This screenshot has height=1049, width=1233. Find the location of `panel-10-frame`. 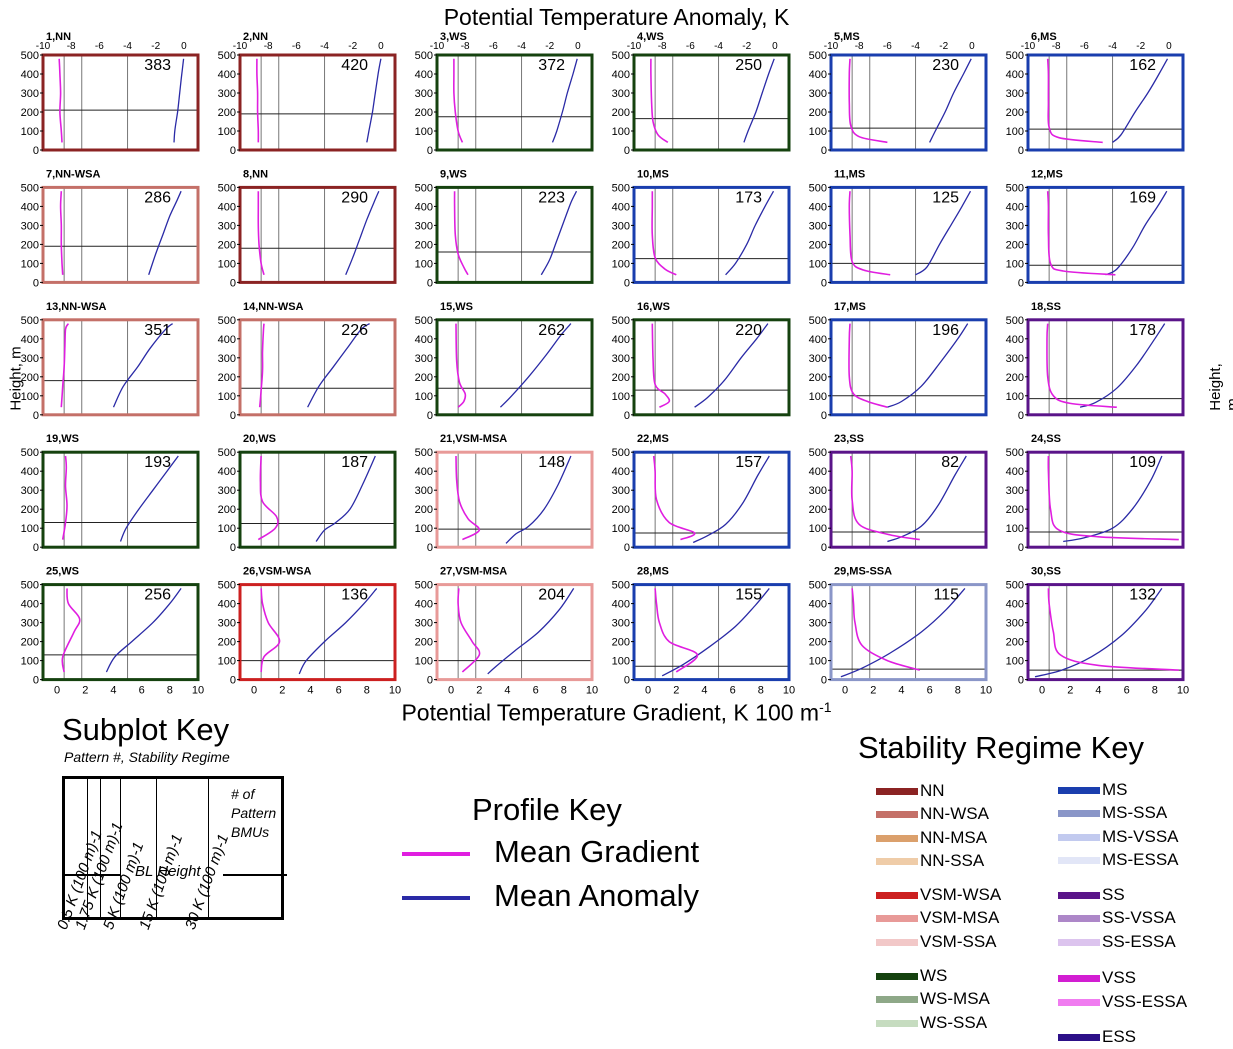

panel-10-frame is located at coordinates (711, 234).